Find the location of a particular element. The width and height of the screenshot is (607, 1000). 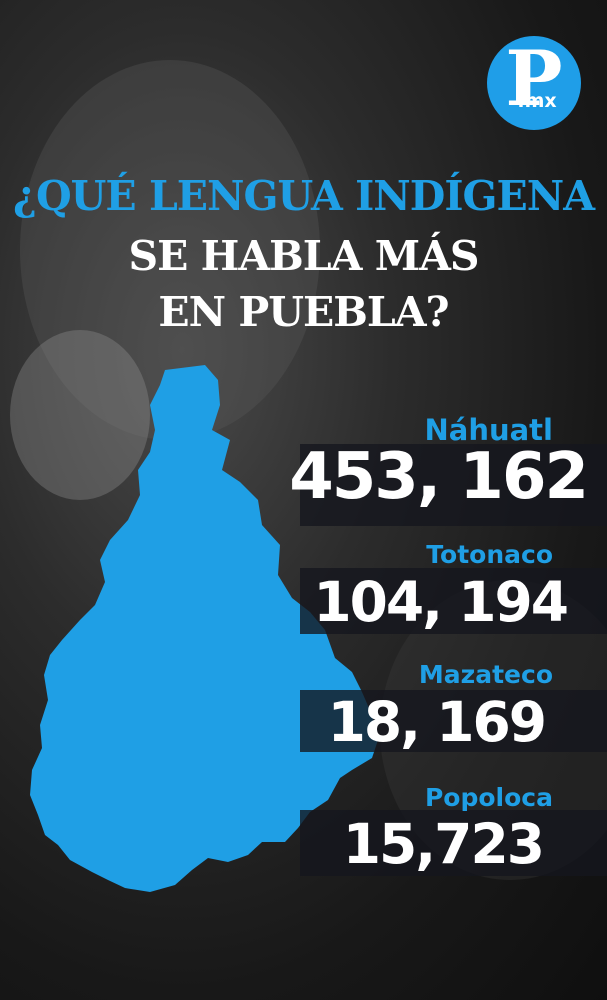

logo-letter: P is located at coordinates (534, 78).